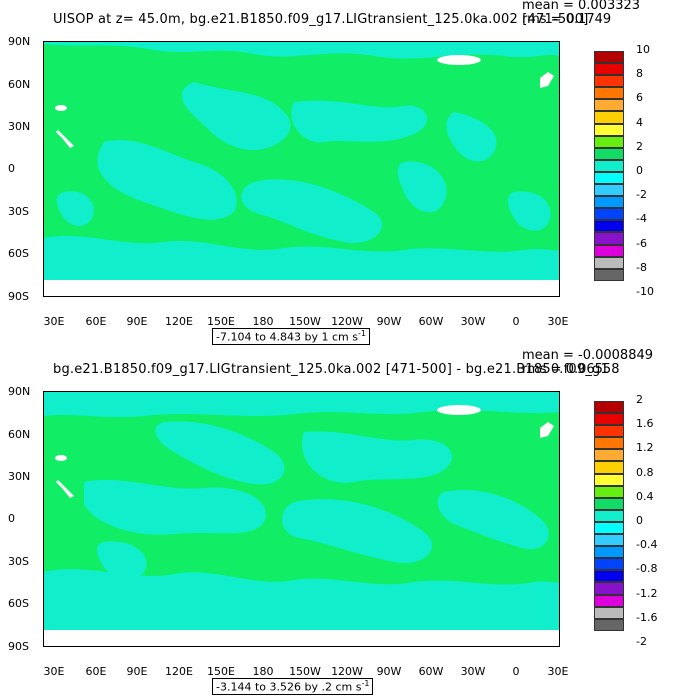 This screenshot has height=700, width=700. I want to click on colorbar-tick-label: 1.6, so click(645, 424).